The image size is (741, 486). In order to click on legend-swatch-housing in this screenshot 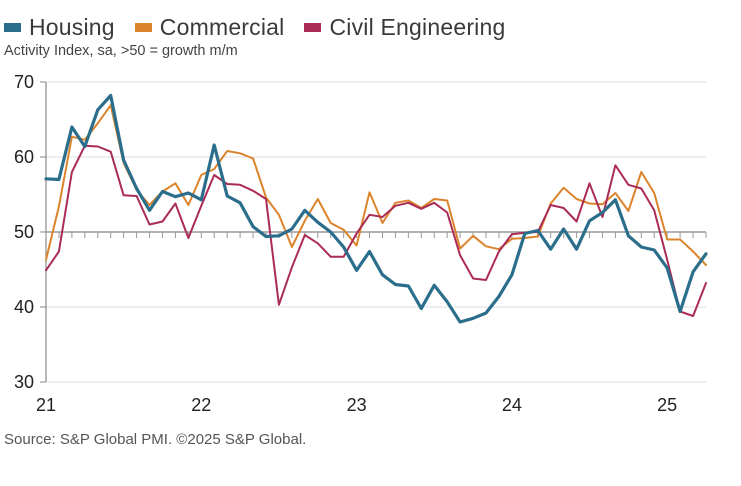, I will do `click(12, 27)`.